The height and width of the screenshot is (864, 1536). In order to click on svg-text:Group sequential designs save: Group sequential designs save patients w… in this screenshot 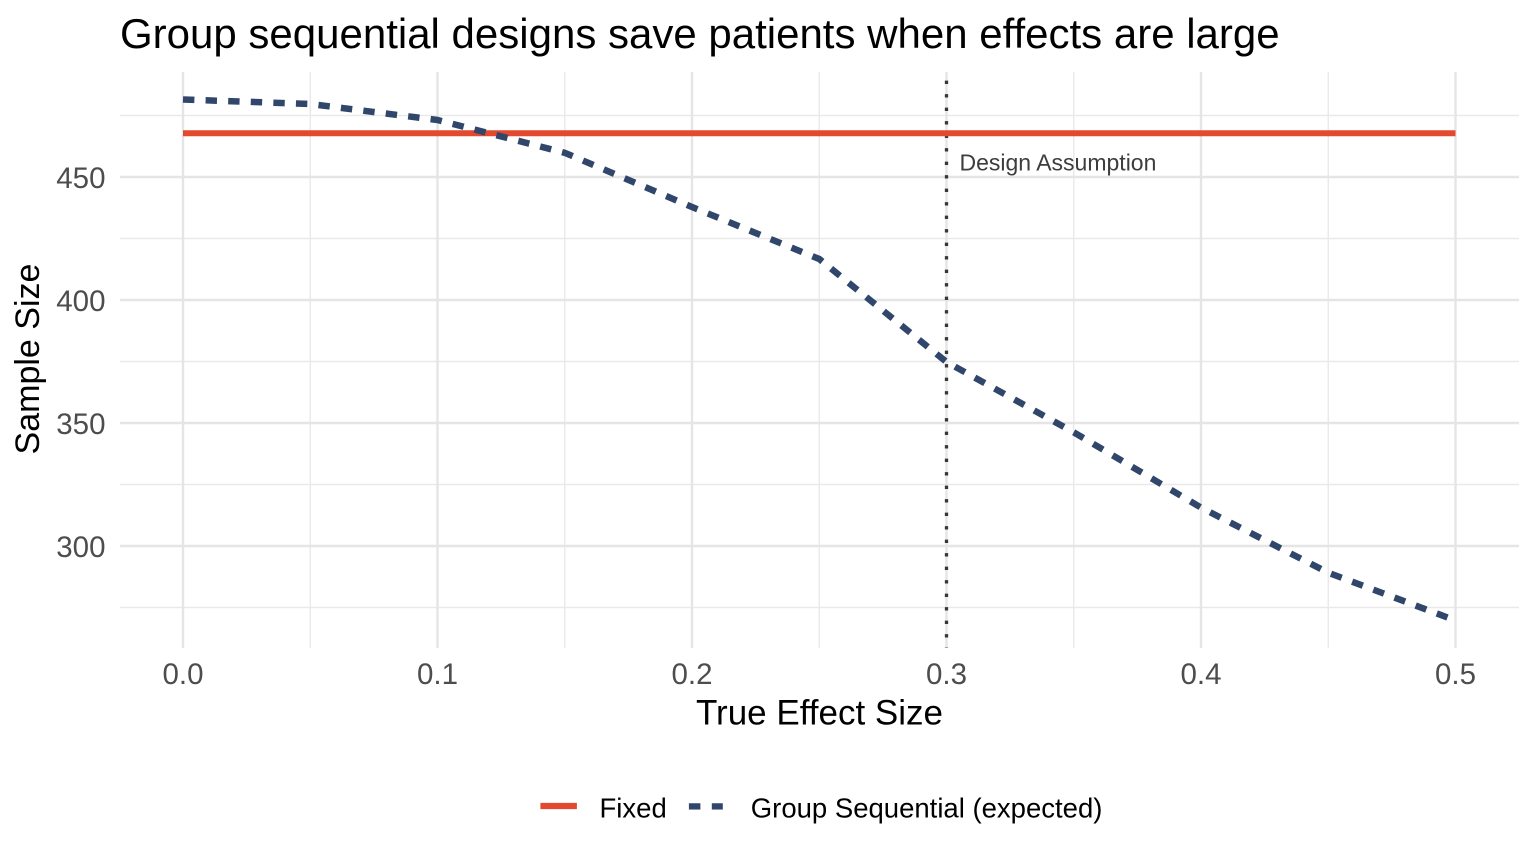, I will do `click(700, 33)`.